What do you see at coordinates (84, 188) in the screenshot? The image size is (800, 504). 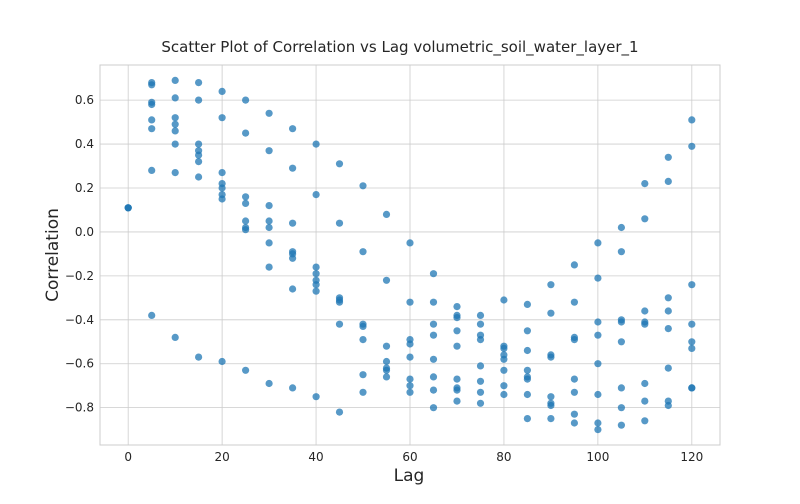 I see `y-tick-label: 0.2` at bounding box center [84, 188].